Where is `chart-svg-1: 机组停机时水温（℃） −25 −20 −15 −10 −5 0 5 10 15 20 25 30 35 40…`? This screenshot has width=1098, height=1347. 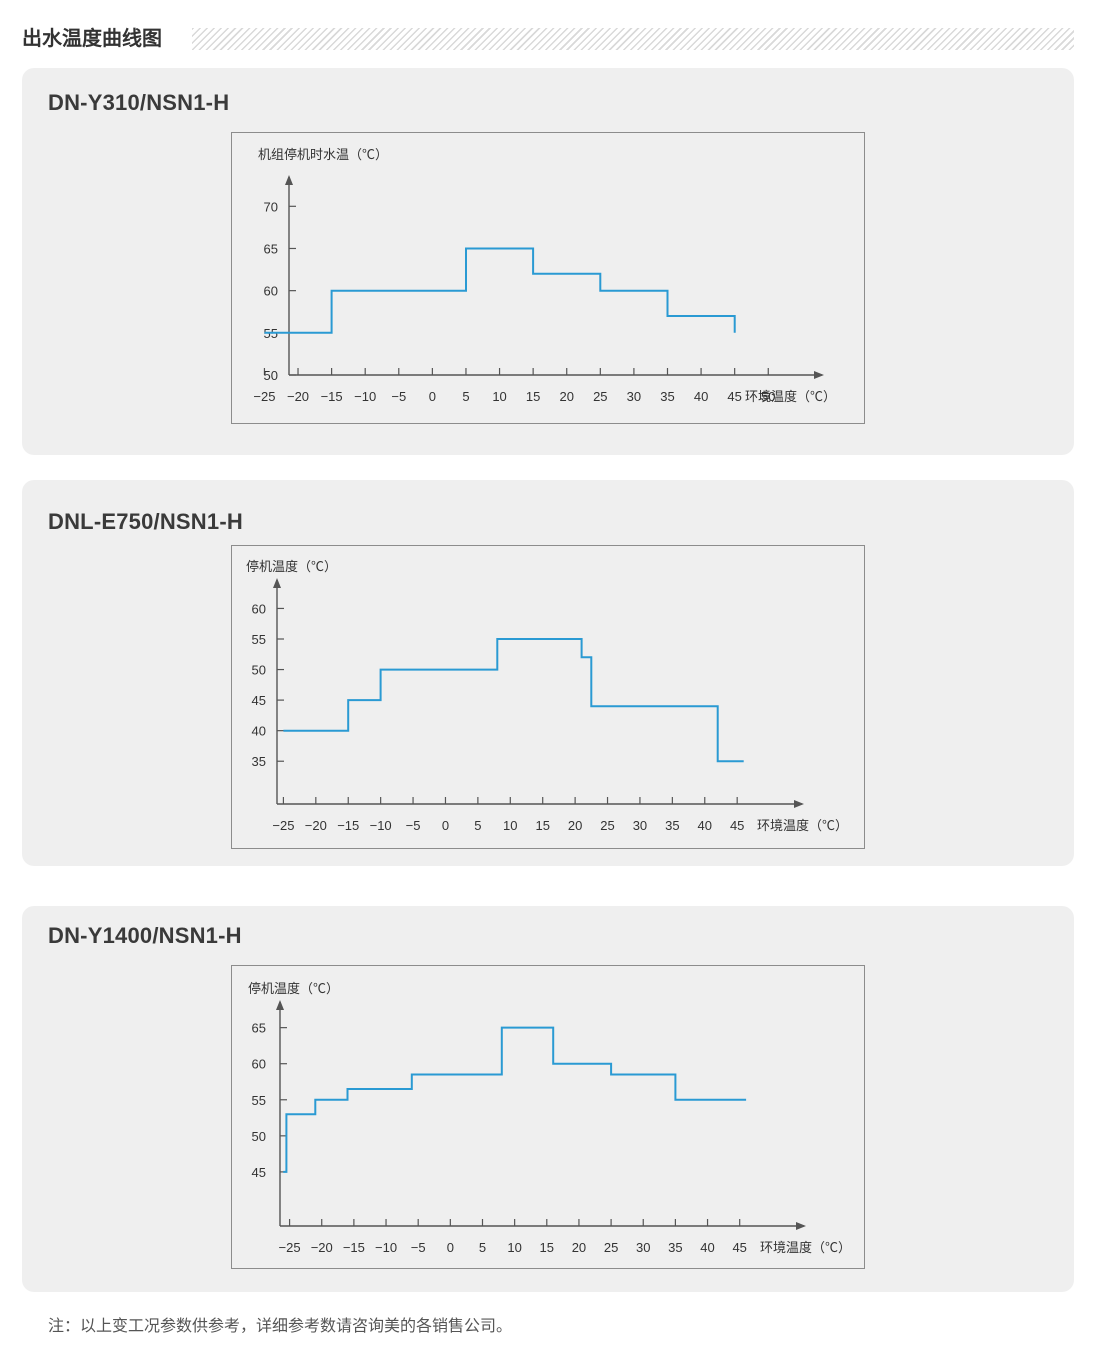
chart-svg-1: 机组停机时水温（℃） −25 −20 −15 −10 −5 0 5 10 15 20 25 30 35 40… is located at coordinates (544, 275).